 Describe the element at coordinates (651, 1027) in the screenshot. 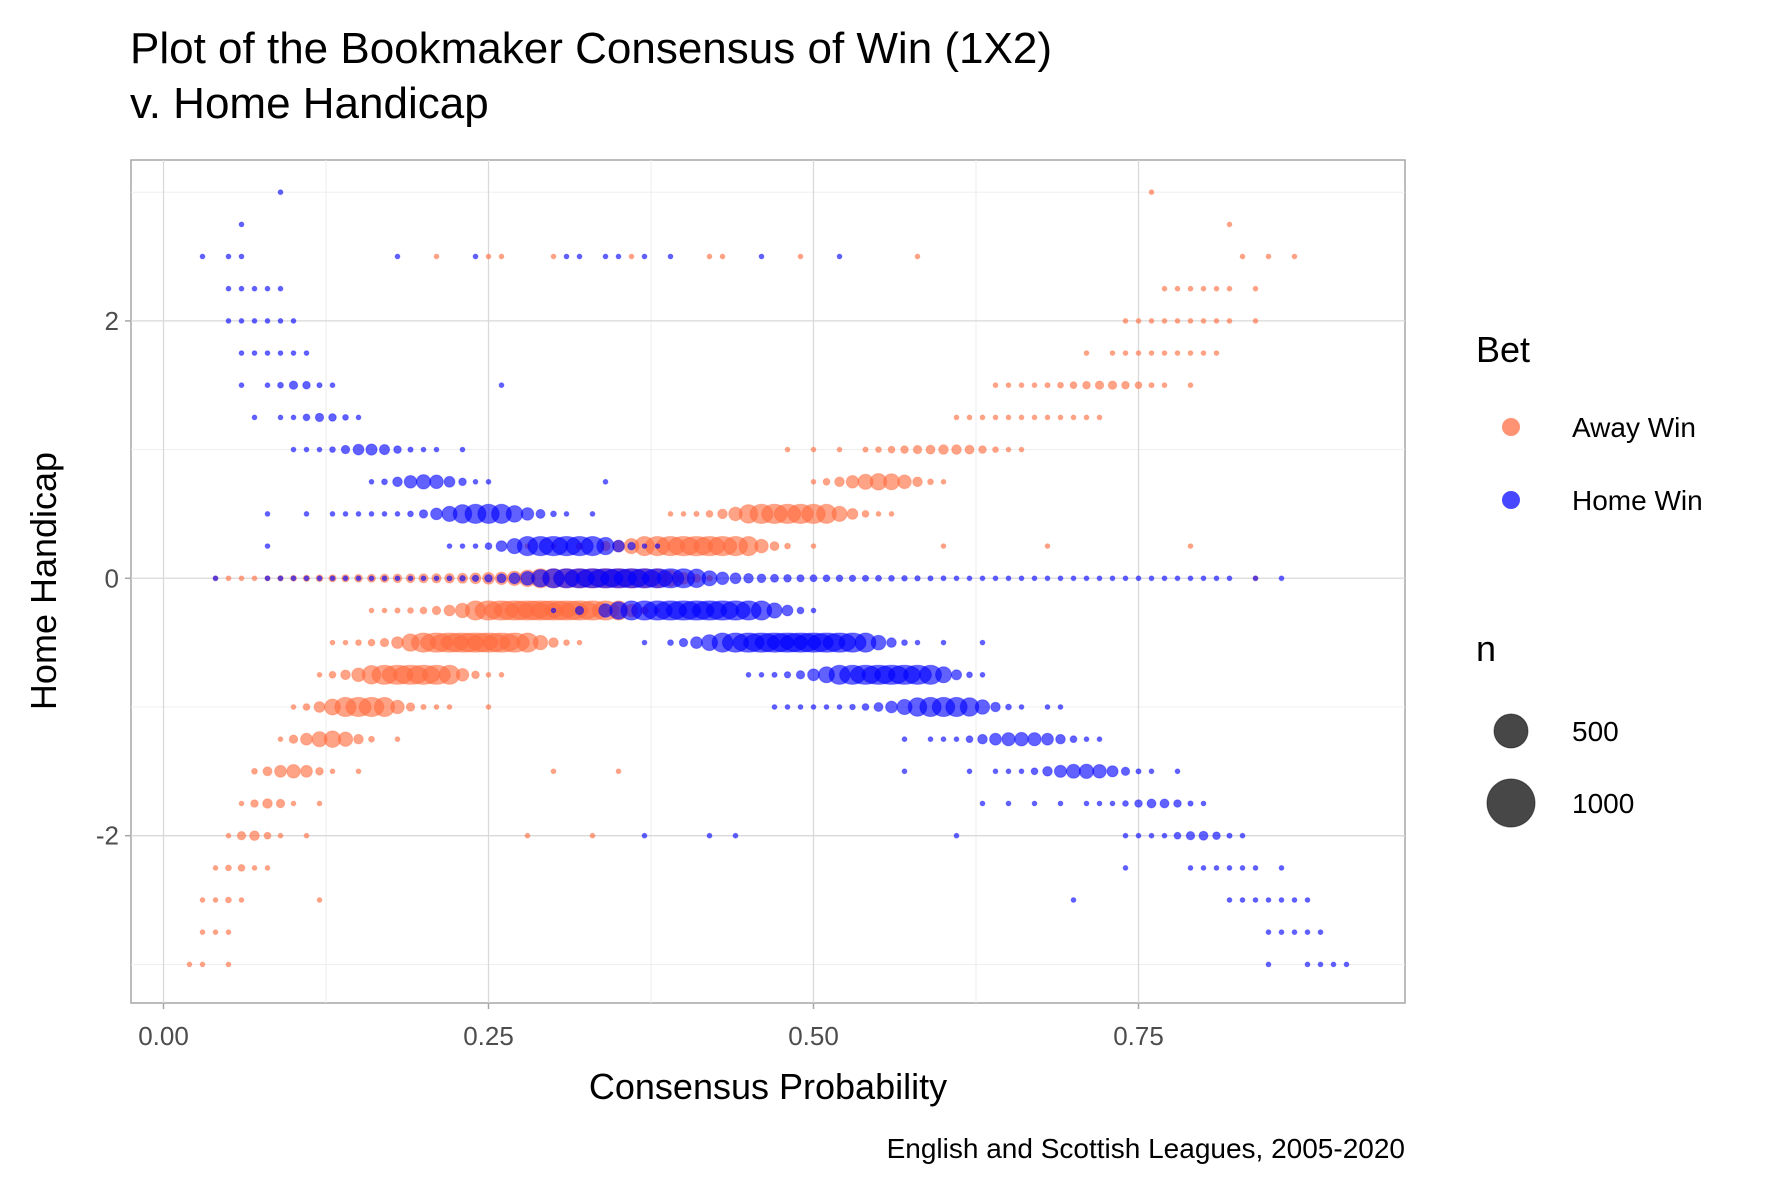

I see `x-axis-ticks: 0.00 0.25 0.50 0.75` at that location.